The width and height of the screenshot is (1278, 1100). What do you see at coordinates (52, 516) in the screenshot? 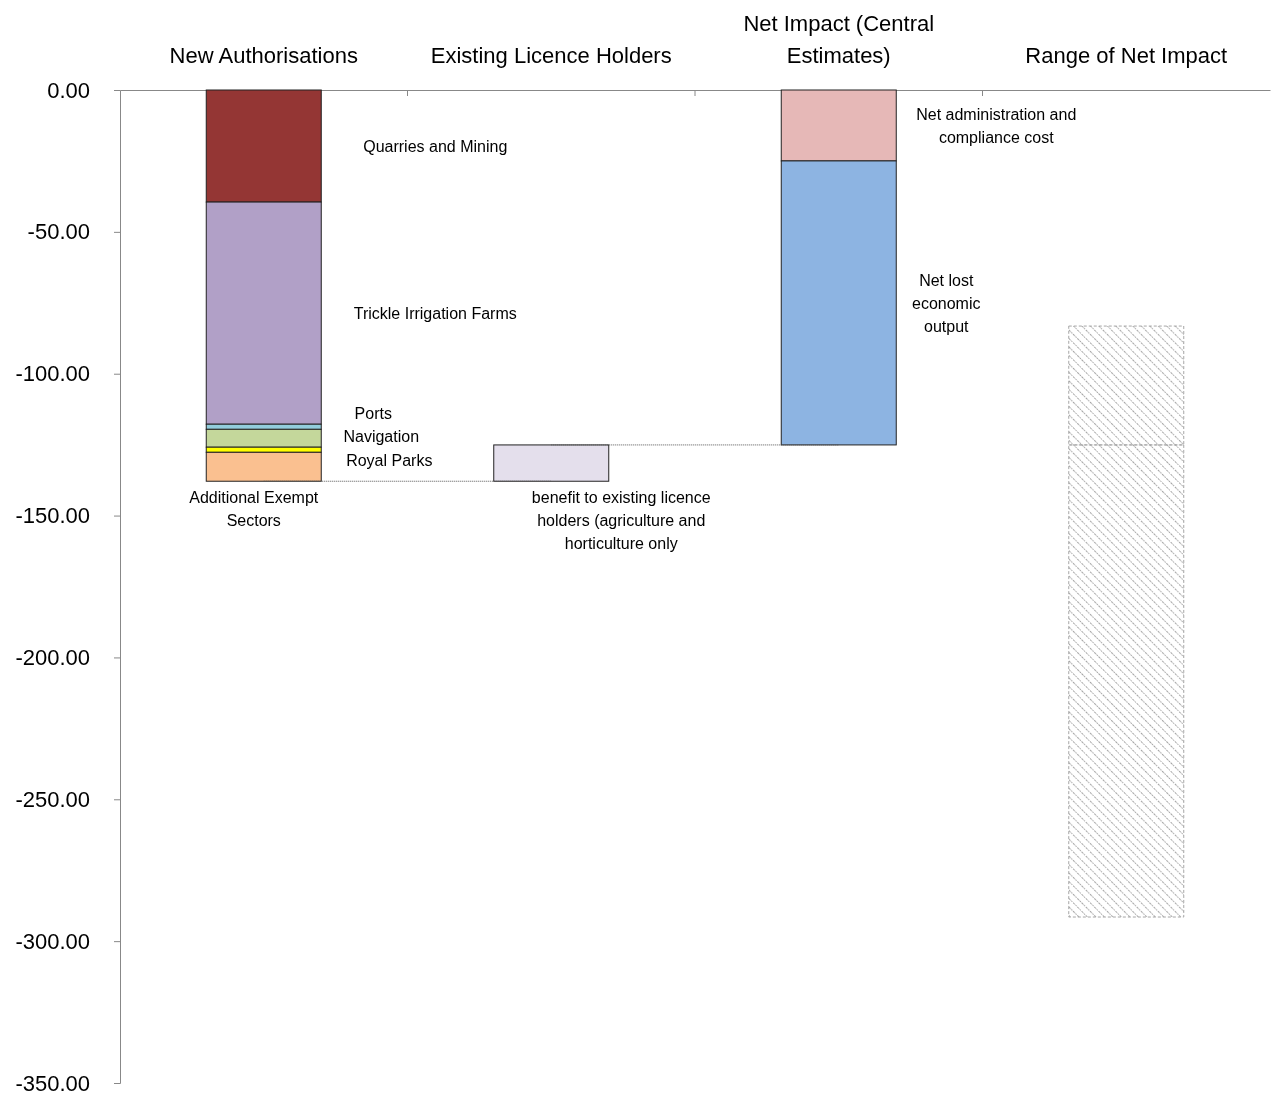
I see `y-tick-label: -150.00` at bounding box center [52, 516].